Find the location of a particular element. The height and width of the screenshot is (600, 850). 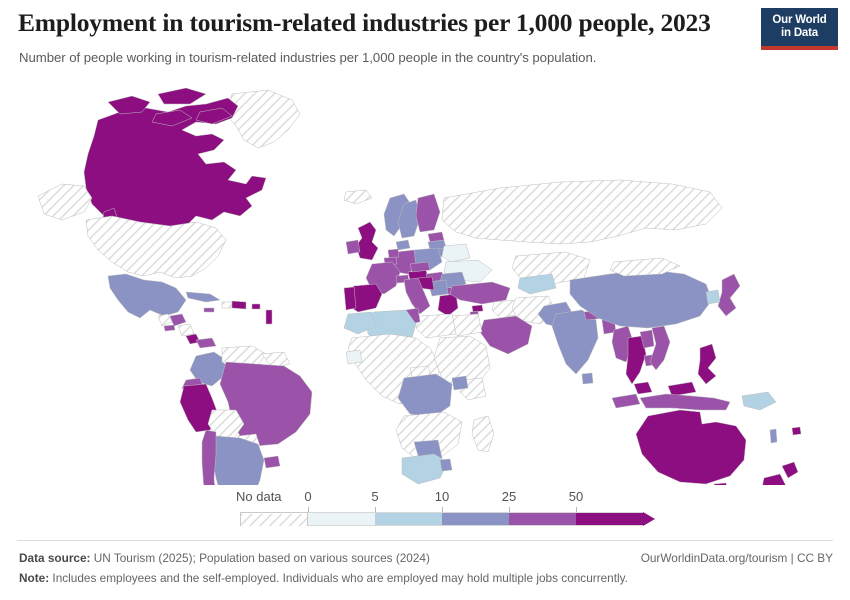

country-philippines is located at coordinates (707, 364).